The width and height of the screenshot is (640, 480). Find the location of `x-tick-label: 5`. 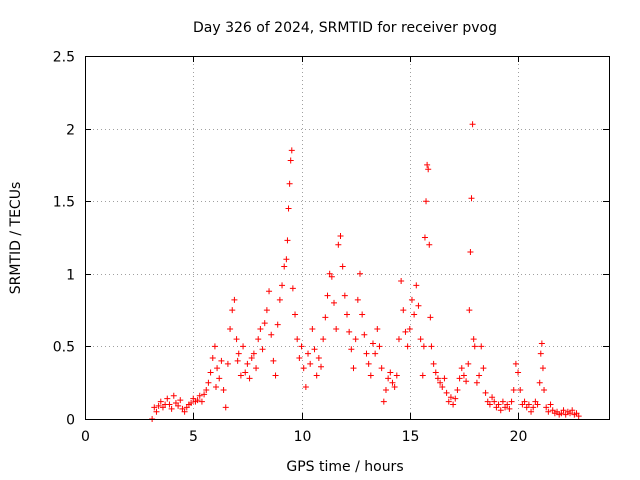

x-tick-label: 5 is located at coordinates (193, 437).